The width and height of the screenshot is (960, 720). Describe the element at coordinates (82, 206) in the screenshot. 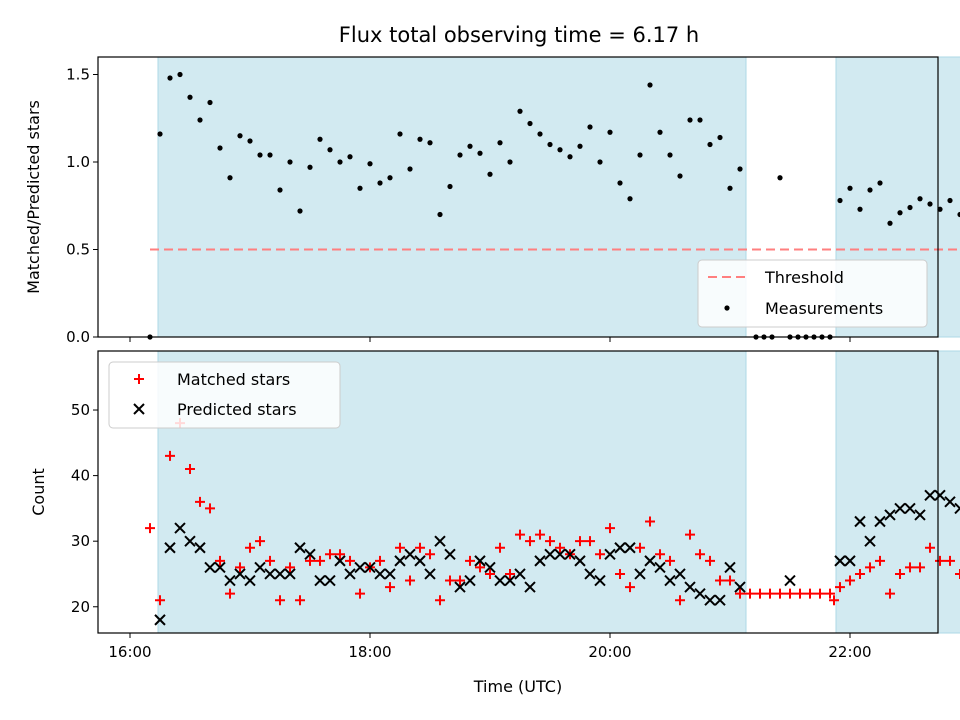

I see `ratio-y-axis-ticks: 0.0 0.5 1.0 1.5` at that location.